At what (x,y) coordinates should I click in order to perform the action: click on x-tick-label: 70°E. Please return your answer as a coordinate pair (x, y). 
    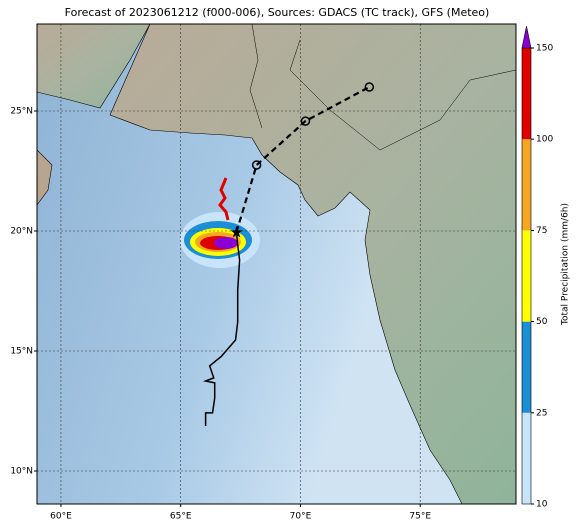
    Looking at the image, I should click on (301, 517).